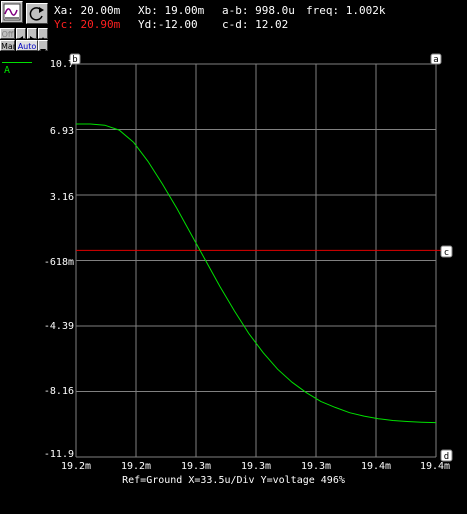 Image resolution: width=467 pixels, height=514 pixels. What do you see at coordinates (346, 10) in the screenshot?
I see `frequency-readout: freq: 1.002k` at bounding box center [346, 10].